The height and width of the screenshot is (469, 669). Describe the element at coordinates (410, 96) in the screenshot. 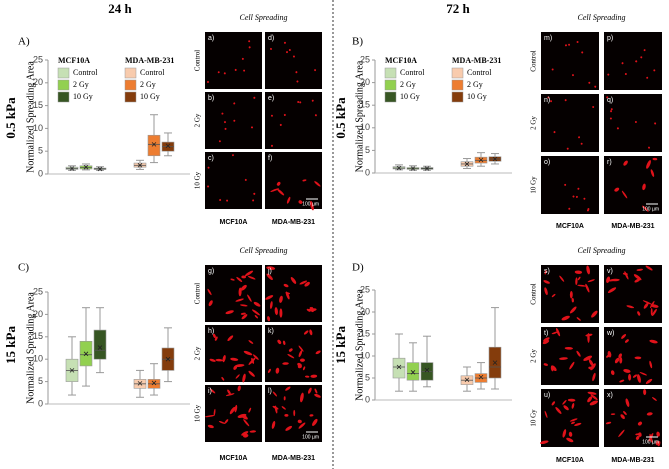

I see `legend-label: 10 Gy` at that location.